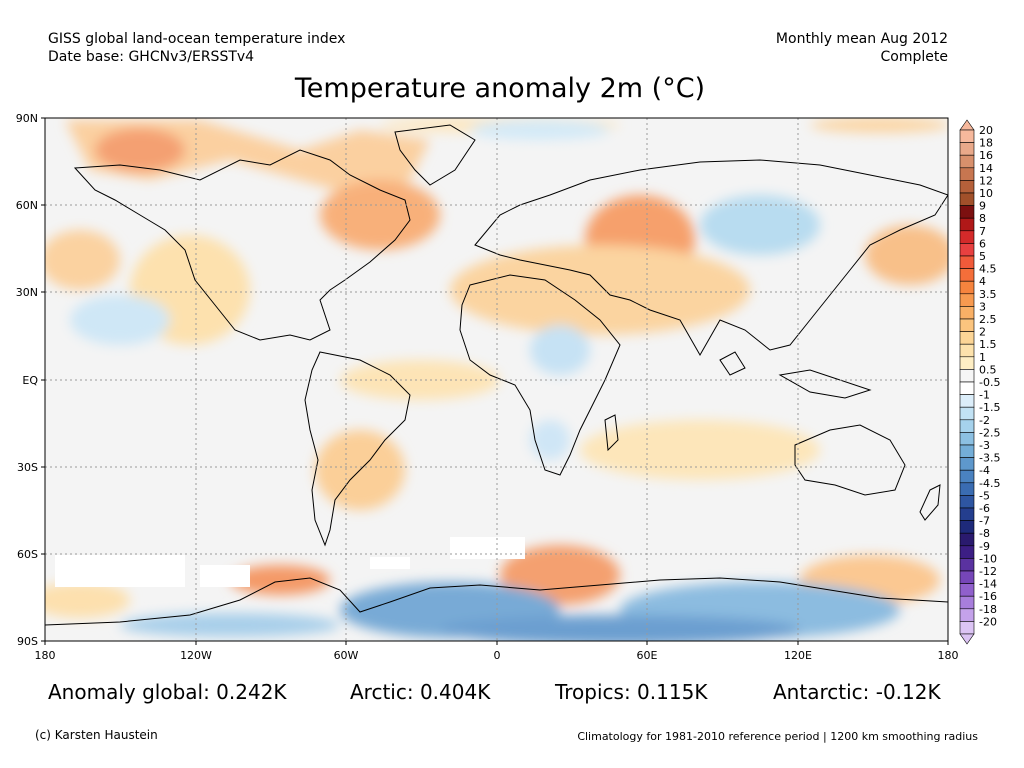  Describe the element at coordinates (988, 609) in the screenshot. I see `legend-label: -18` at that location.